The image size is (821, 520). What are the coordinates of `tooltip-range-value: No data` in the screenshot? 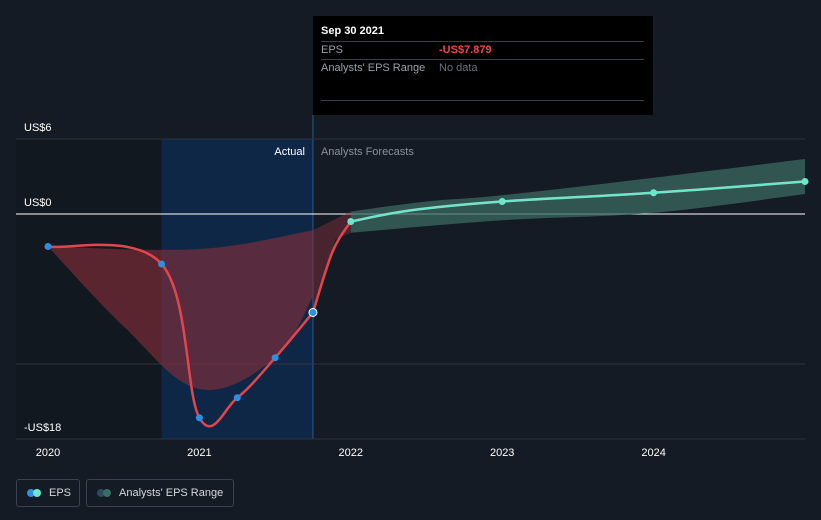 It's located at (458, 68).